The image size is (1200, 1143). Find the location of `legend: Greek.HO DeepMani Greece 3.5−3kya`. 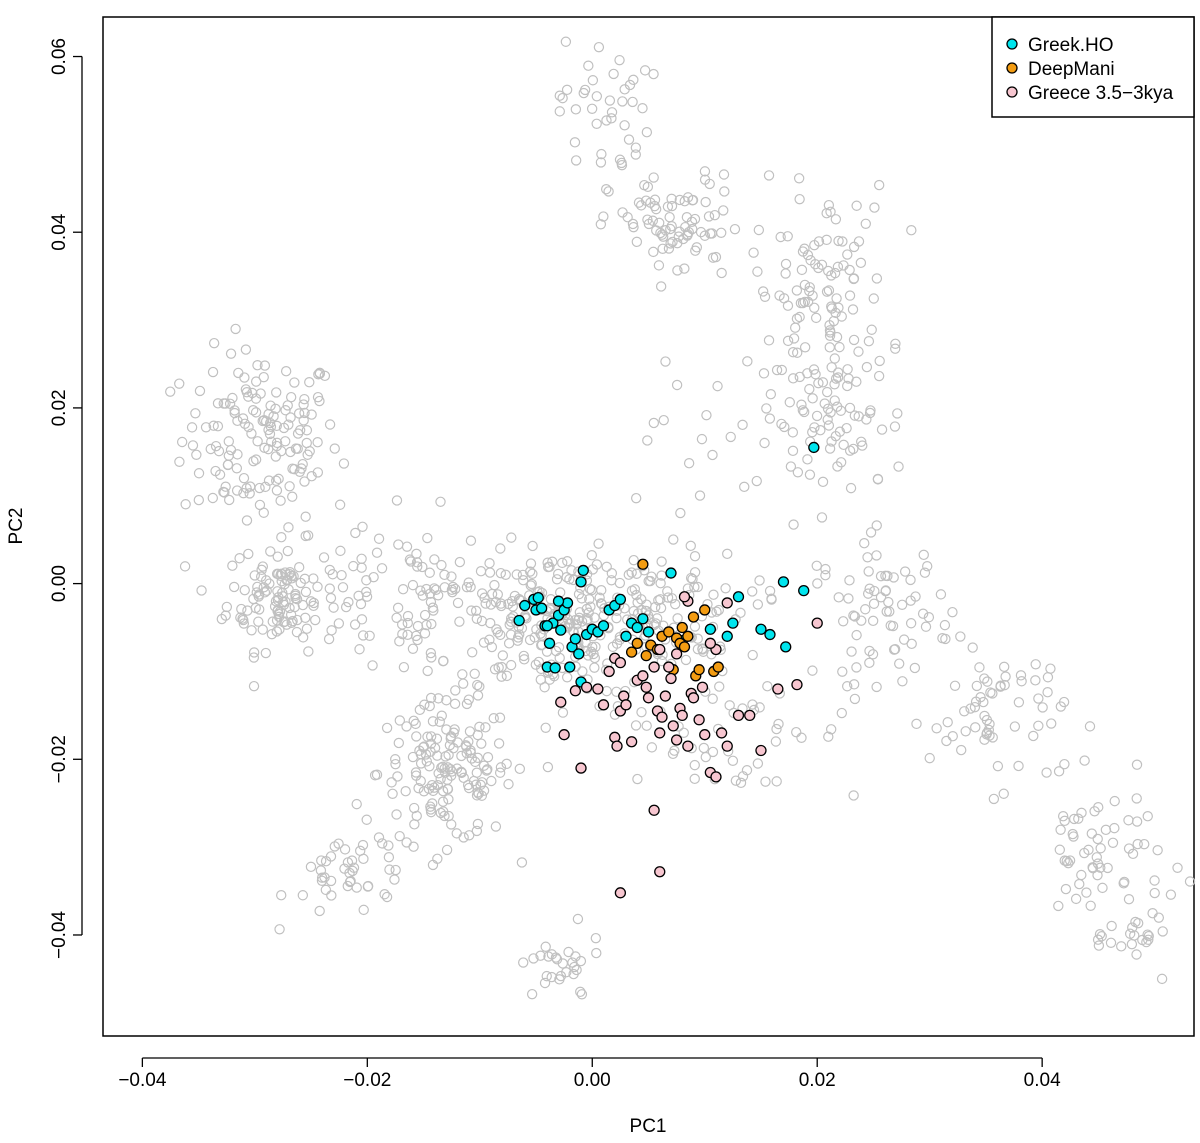

legend: Greek.HO DeepMani Greece 3.5−3kya is located at coordinates (1093, 67).